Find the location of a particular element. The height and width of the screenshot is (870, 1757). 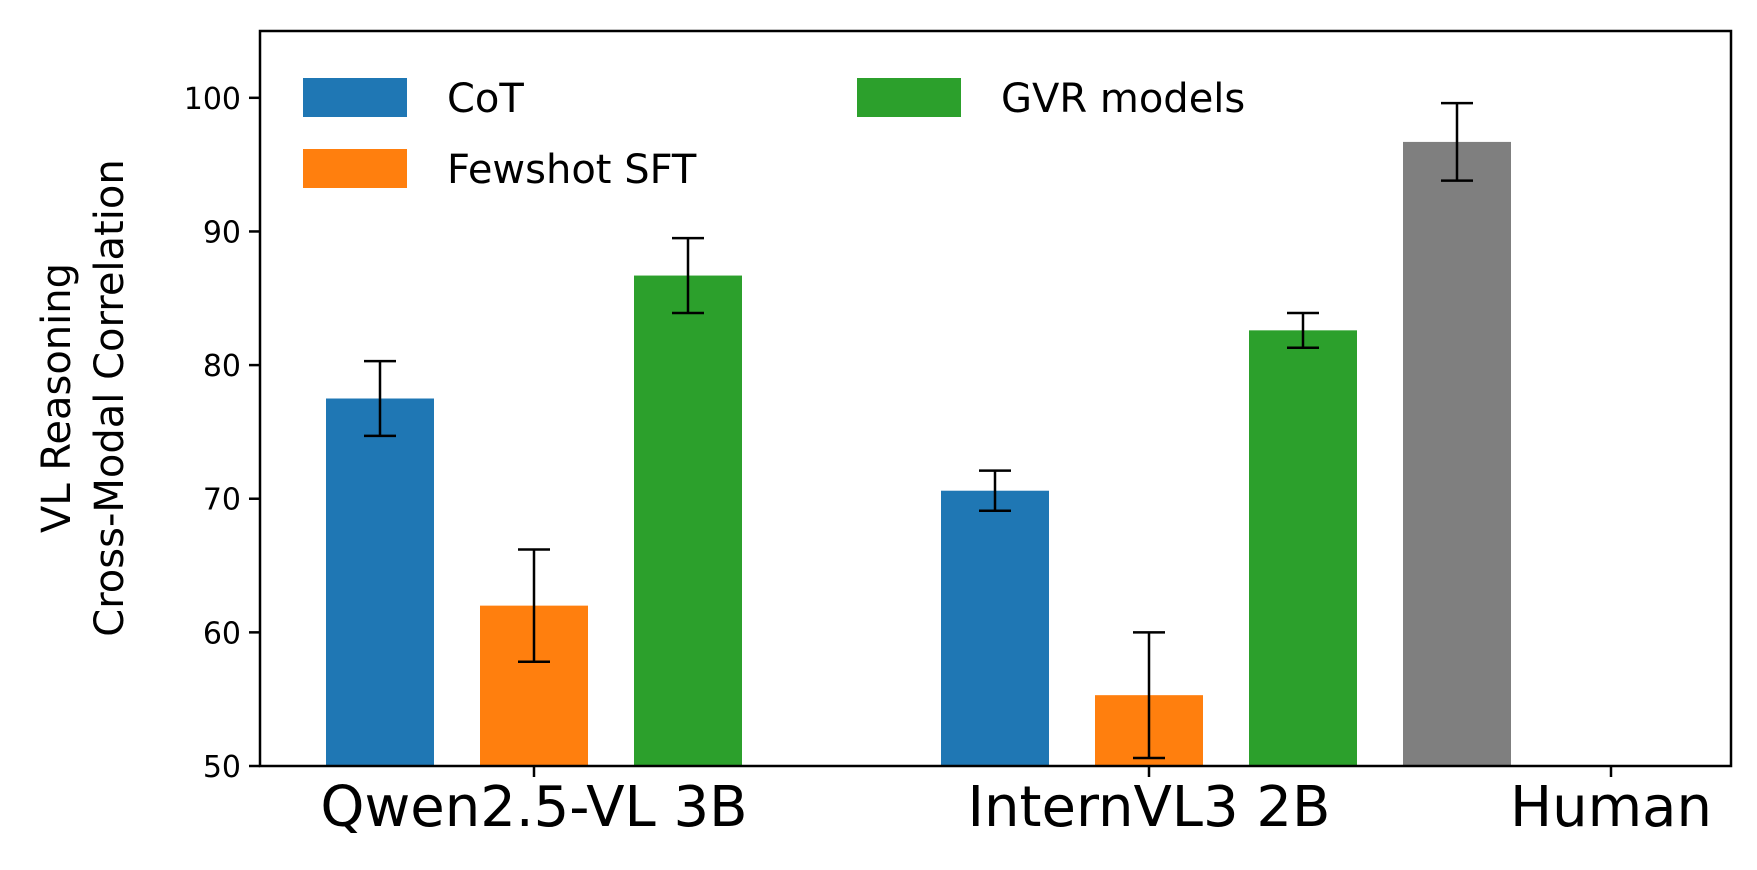

legend-label: CoT is located at coordinates (485, 99).